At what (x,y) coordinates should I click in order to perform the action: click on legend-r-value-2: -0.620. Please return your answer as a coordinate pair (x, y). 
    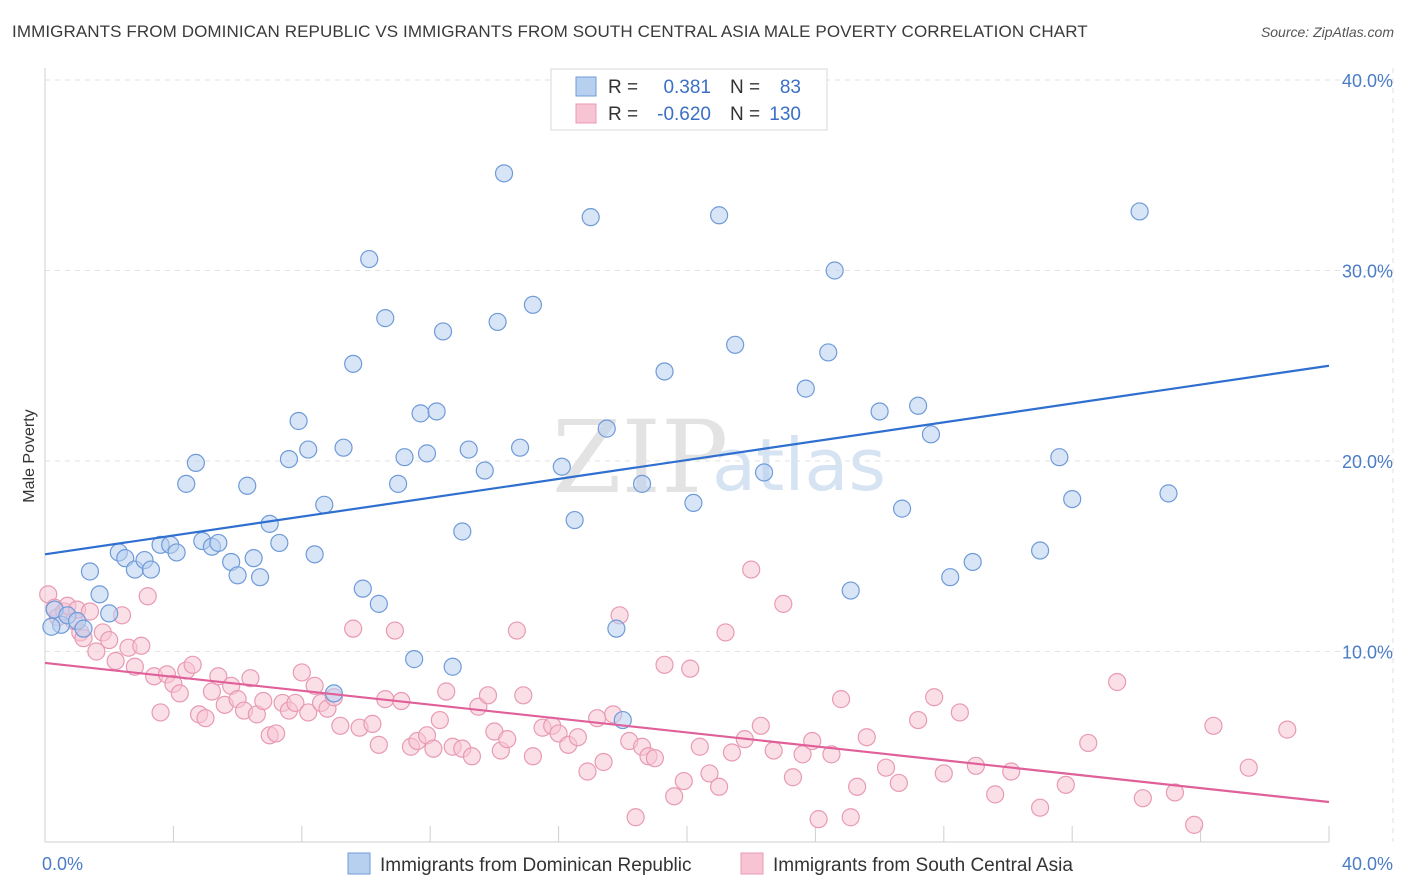
    Looking at the image, I should click on (684, 114).